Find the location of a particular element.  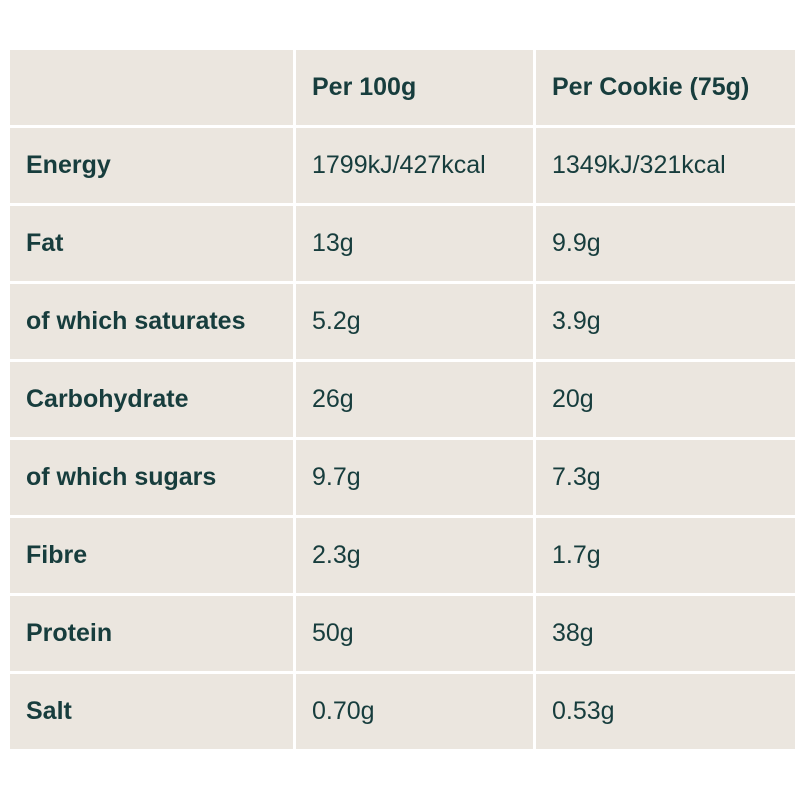

table-row: Fibre 2.3g 1.7g is located at coordinates (402, 555).